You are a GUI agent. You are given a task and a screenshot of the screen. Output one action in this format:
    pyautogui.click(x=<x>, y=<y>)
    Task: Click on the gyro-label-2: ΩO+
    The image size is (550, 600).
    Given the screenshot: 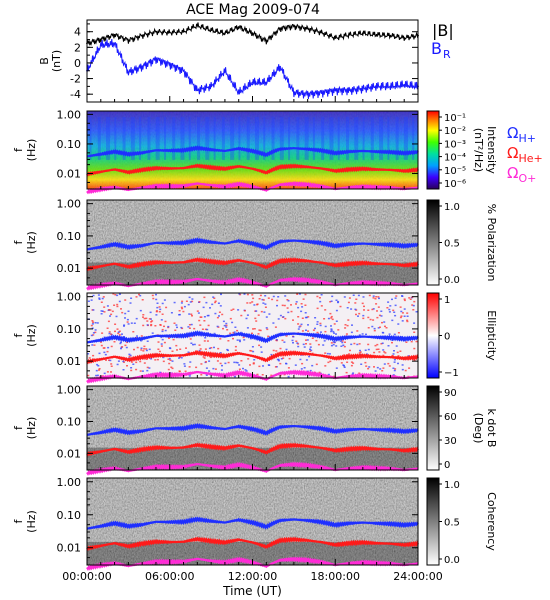 What is the action you would take?
    pyautogui.click(x=521, y=174)
    